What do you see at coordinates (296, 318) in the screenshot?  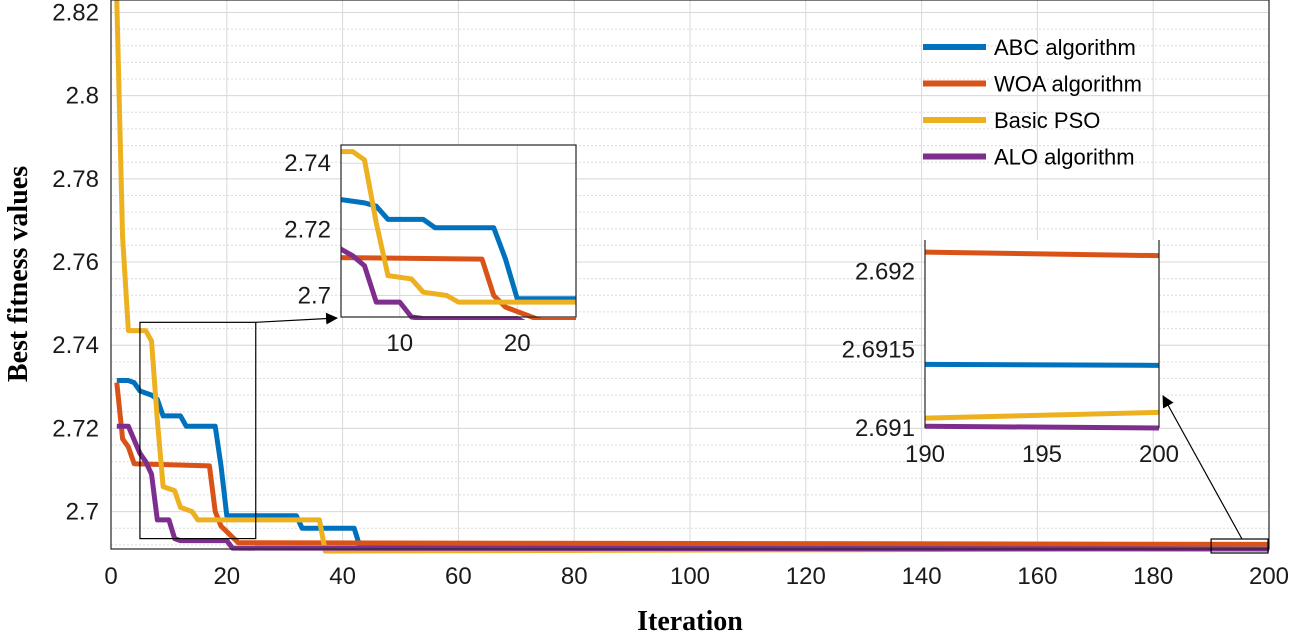 I see `zoom-arrow-left` at bounding box center [296, 318].